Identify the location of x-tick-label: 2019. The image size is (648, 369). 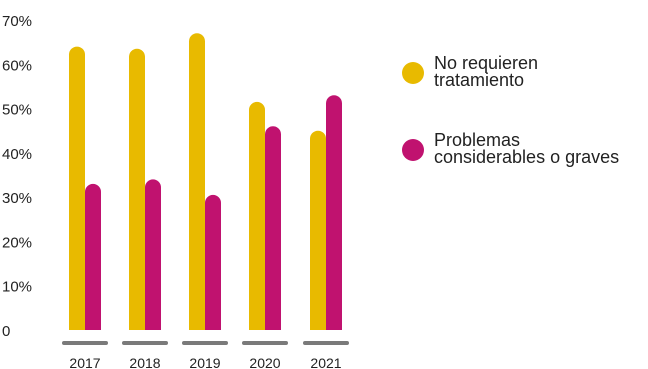
(204, 362).